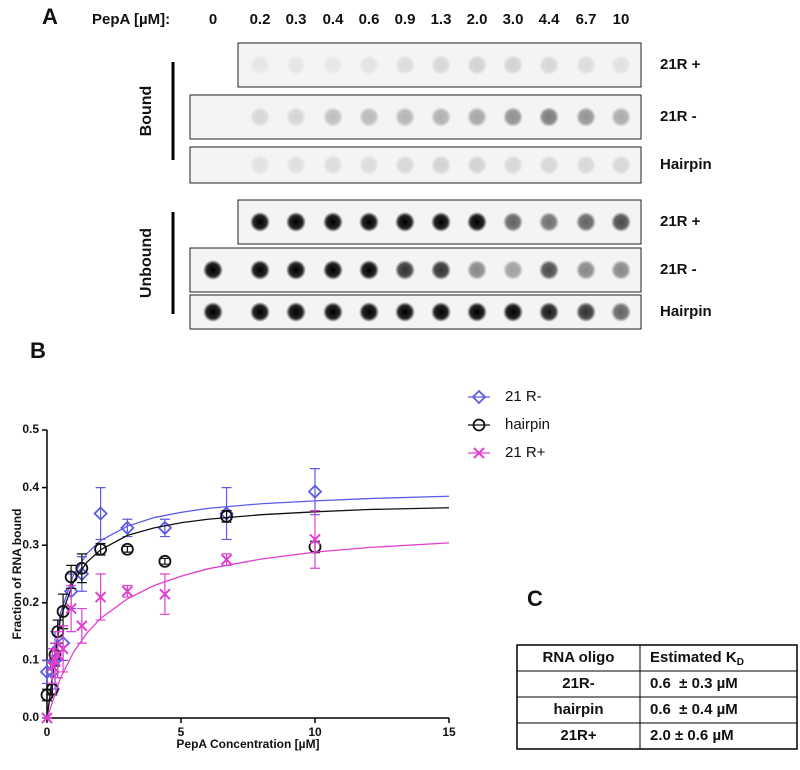  What do you see at coordinates (449, 732) in the screenshot?
I see `x-tick-label: 15` at bounding box center [449, 732].